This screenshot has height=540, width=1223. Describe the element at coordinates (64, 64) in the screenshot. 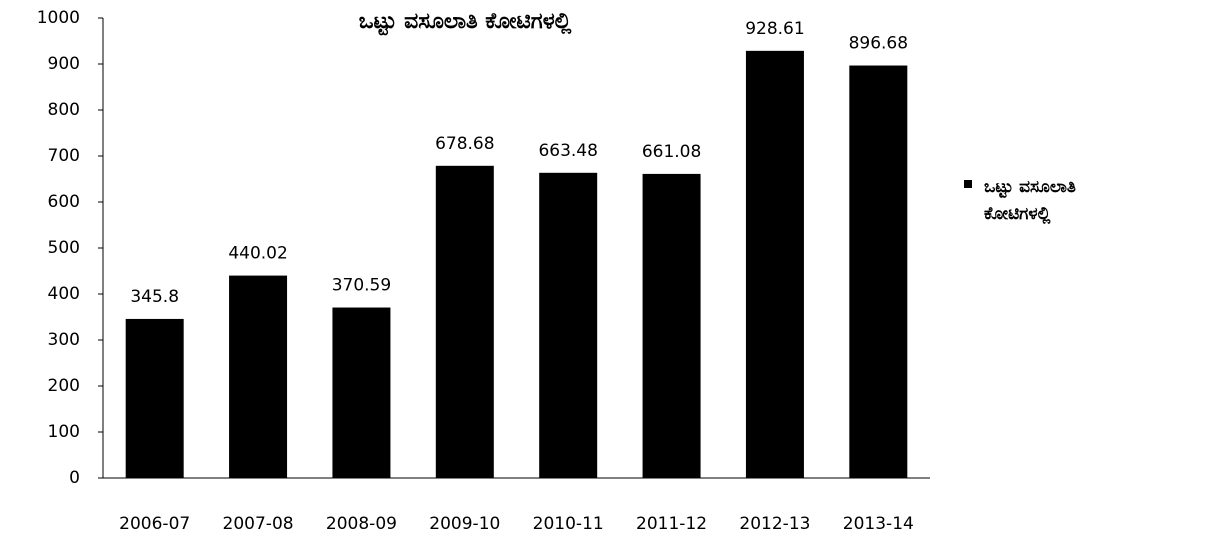

I see `y-tick-label: 900` at that location.